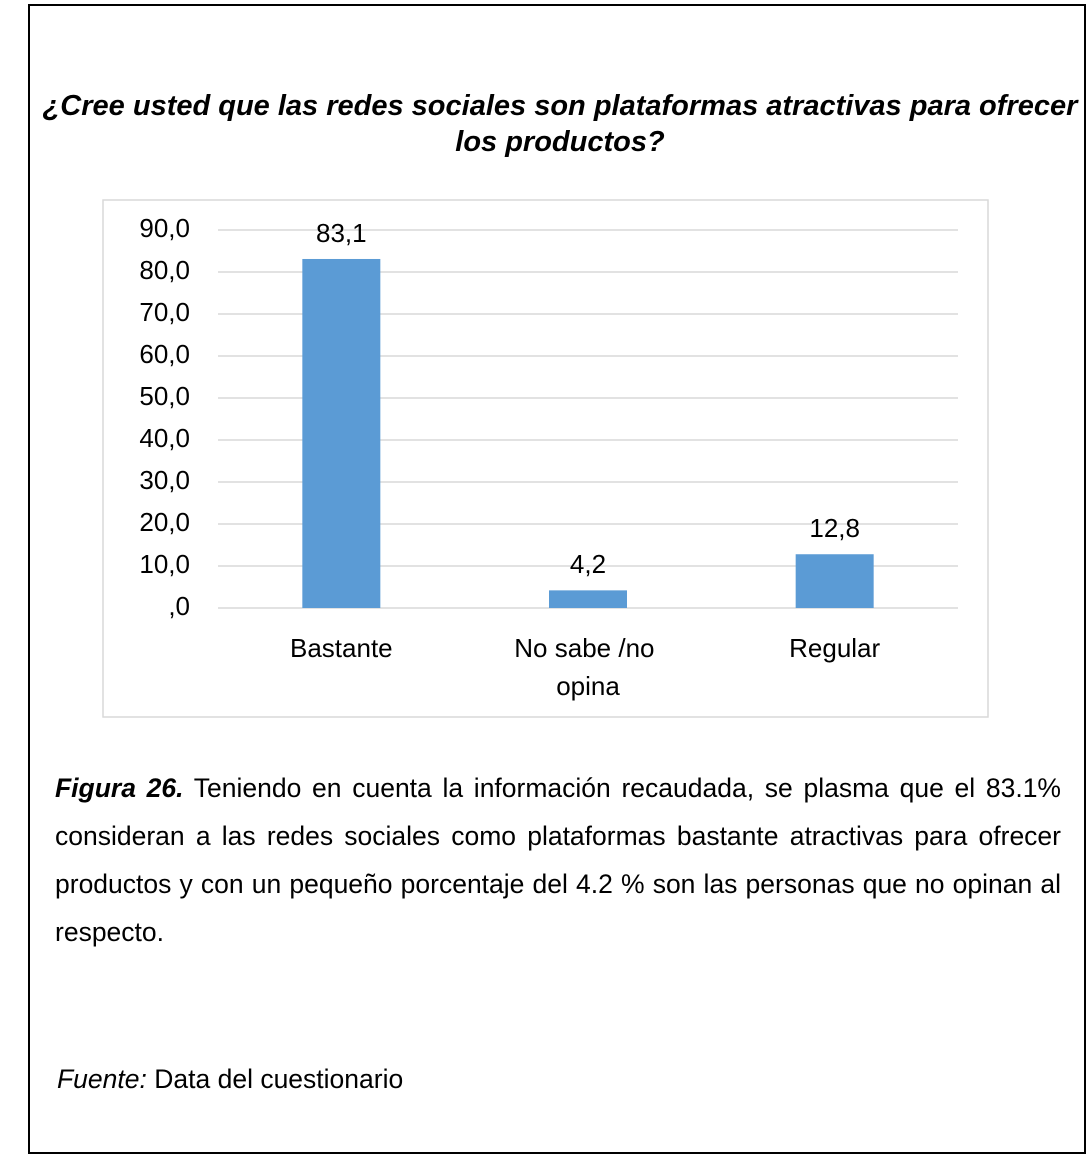 Image resolution: width=1091 pixels, height=1154 pixels. What do you see at coordinates (341, 233) in the screenshot?
I see `value-label: 83,1` at bounding box center [341, 233].